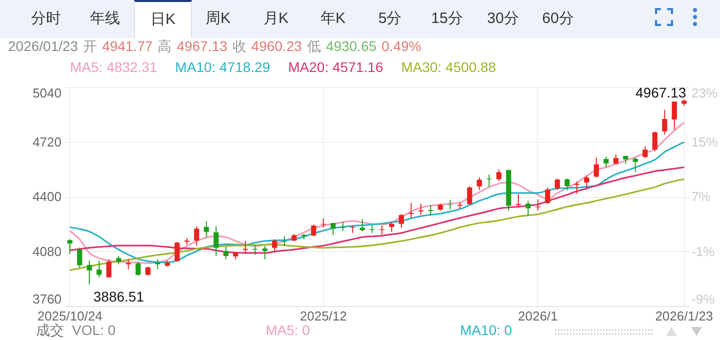 The width and height of the screenshot is (720, 340). What do you see at coordinates (47, 251) in the screenshot?
I see `y-tick-label: 4080` at bounding box center [47, 251].